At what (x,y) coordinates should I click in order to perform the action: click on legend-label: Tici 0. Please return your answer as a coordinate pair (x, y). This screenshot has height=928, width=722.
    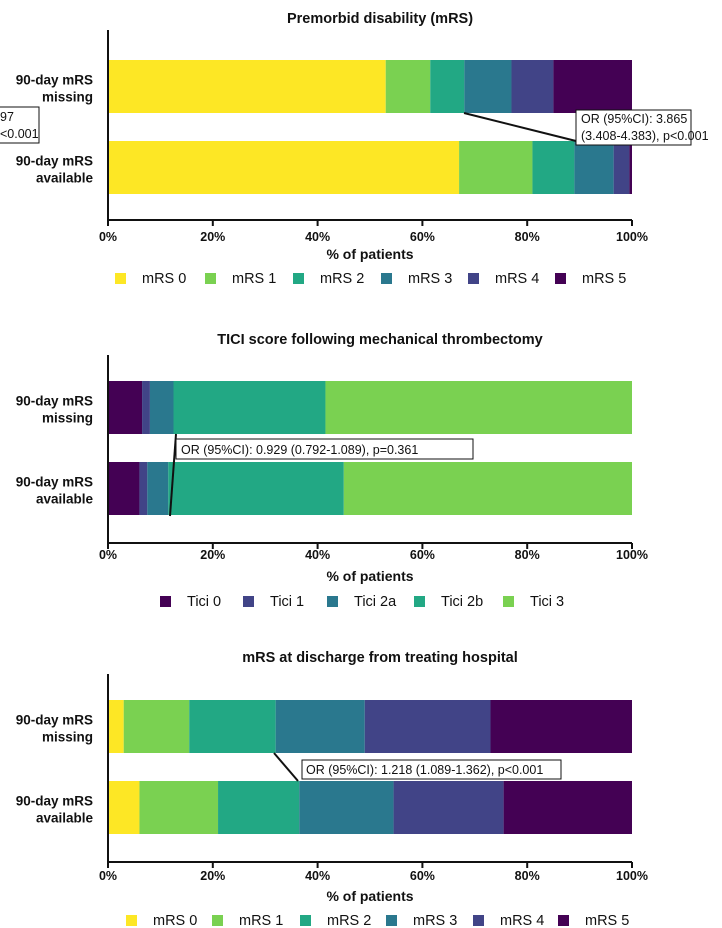
    Looking at the image, I should click on (204, 602).